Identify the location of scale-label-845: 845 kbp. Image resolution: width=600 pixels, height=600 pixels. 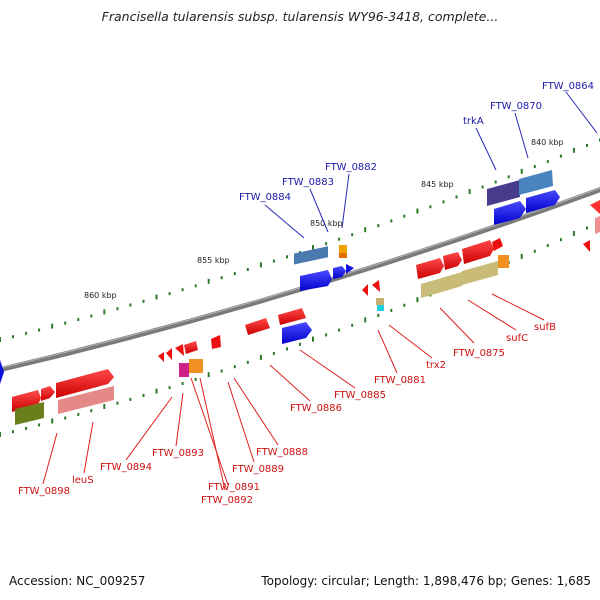
(437, 184).